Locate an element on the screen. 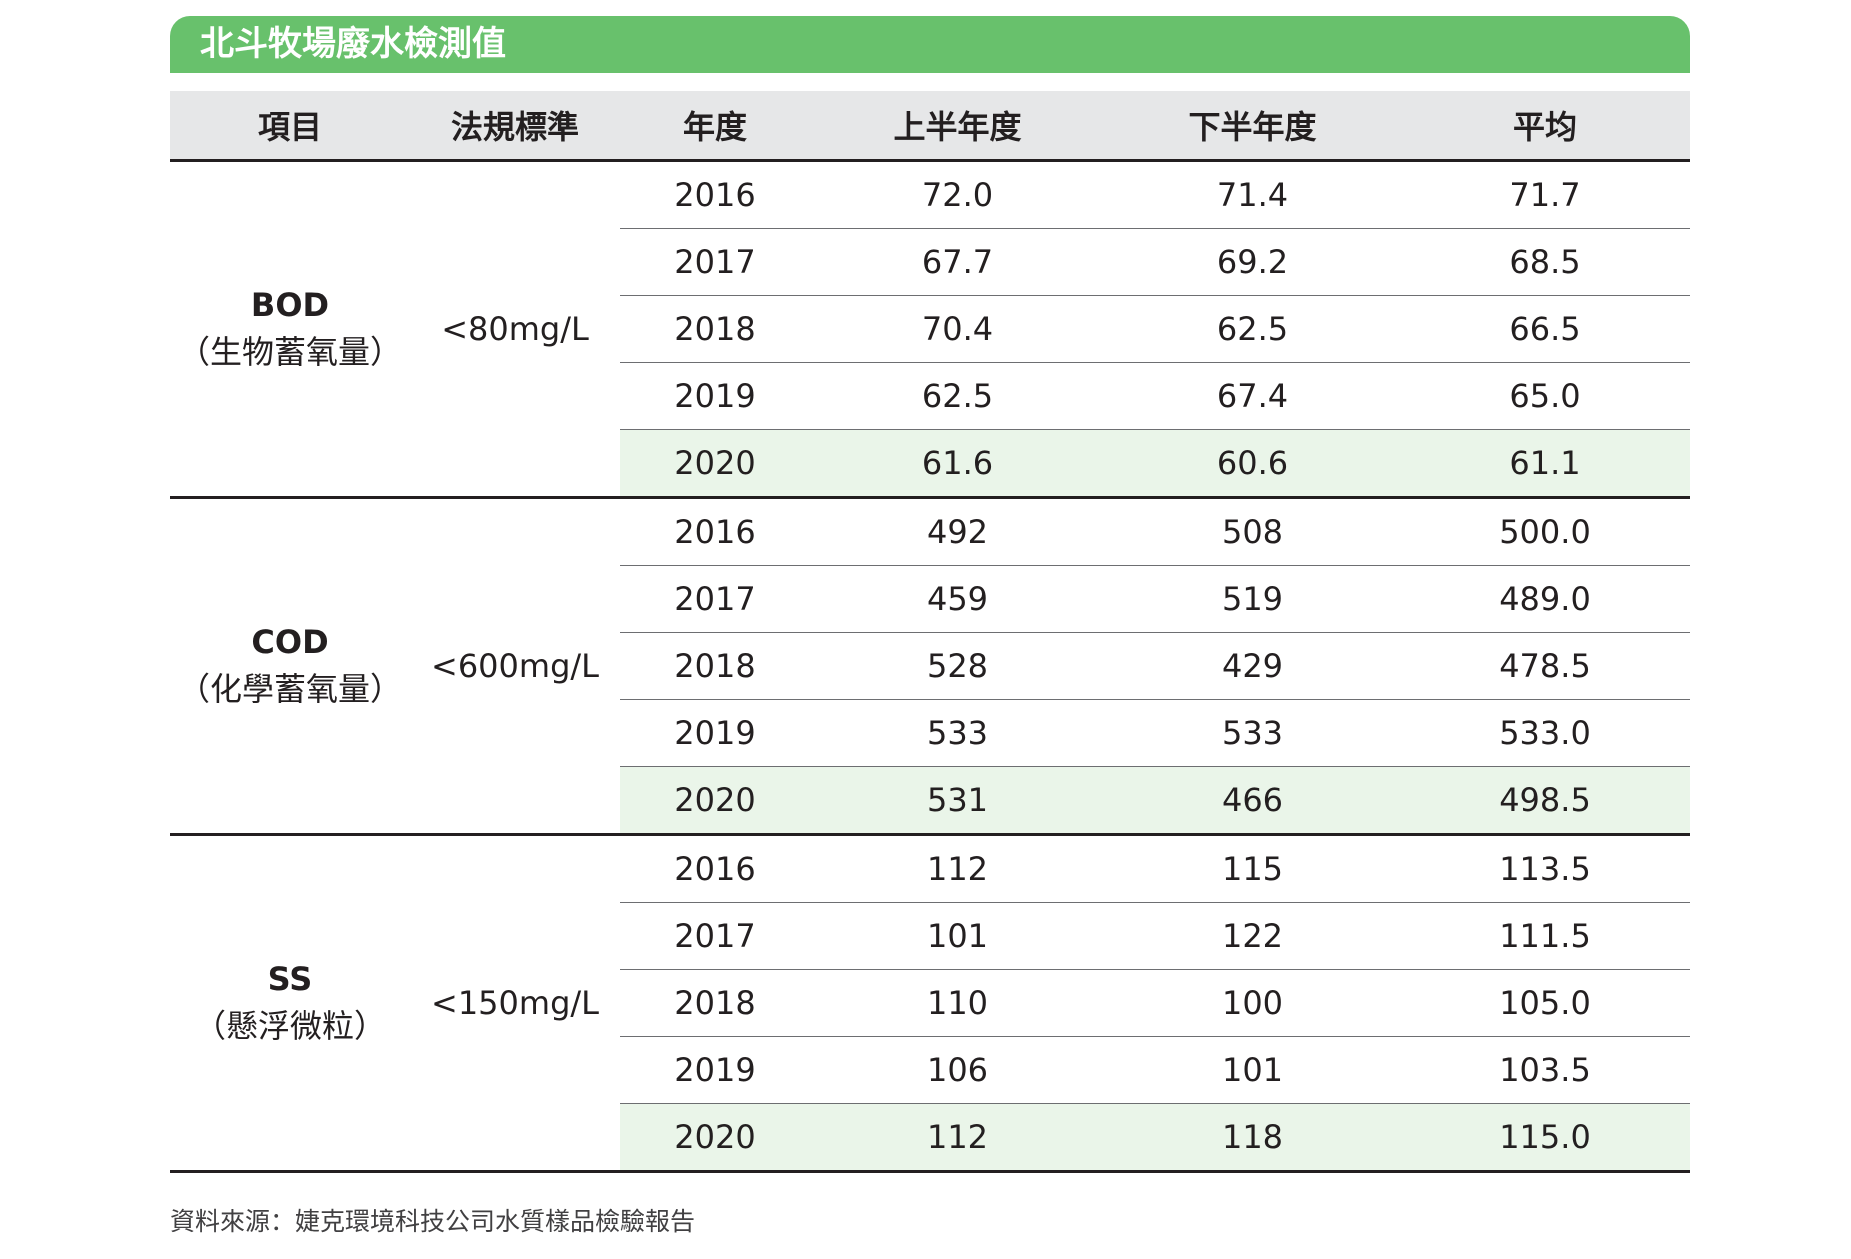 This screenshot has height=1259, width=1851. standard-cell: <150mg/L is located at coordinates (515, 1003).